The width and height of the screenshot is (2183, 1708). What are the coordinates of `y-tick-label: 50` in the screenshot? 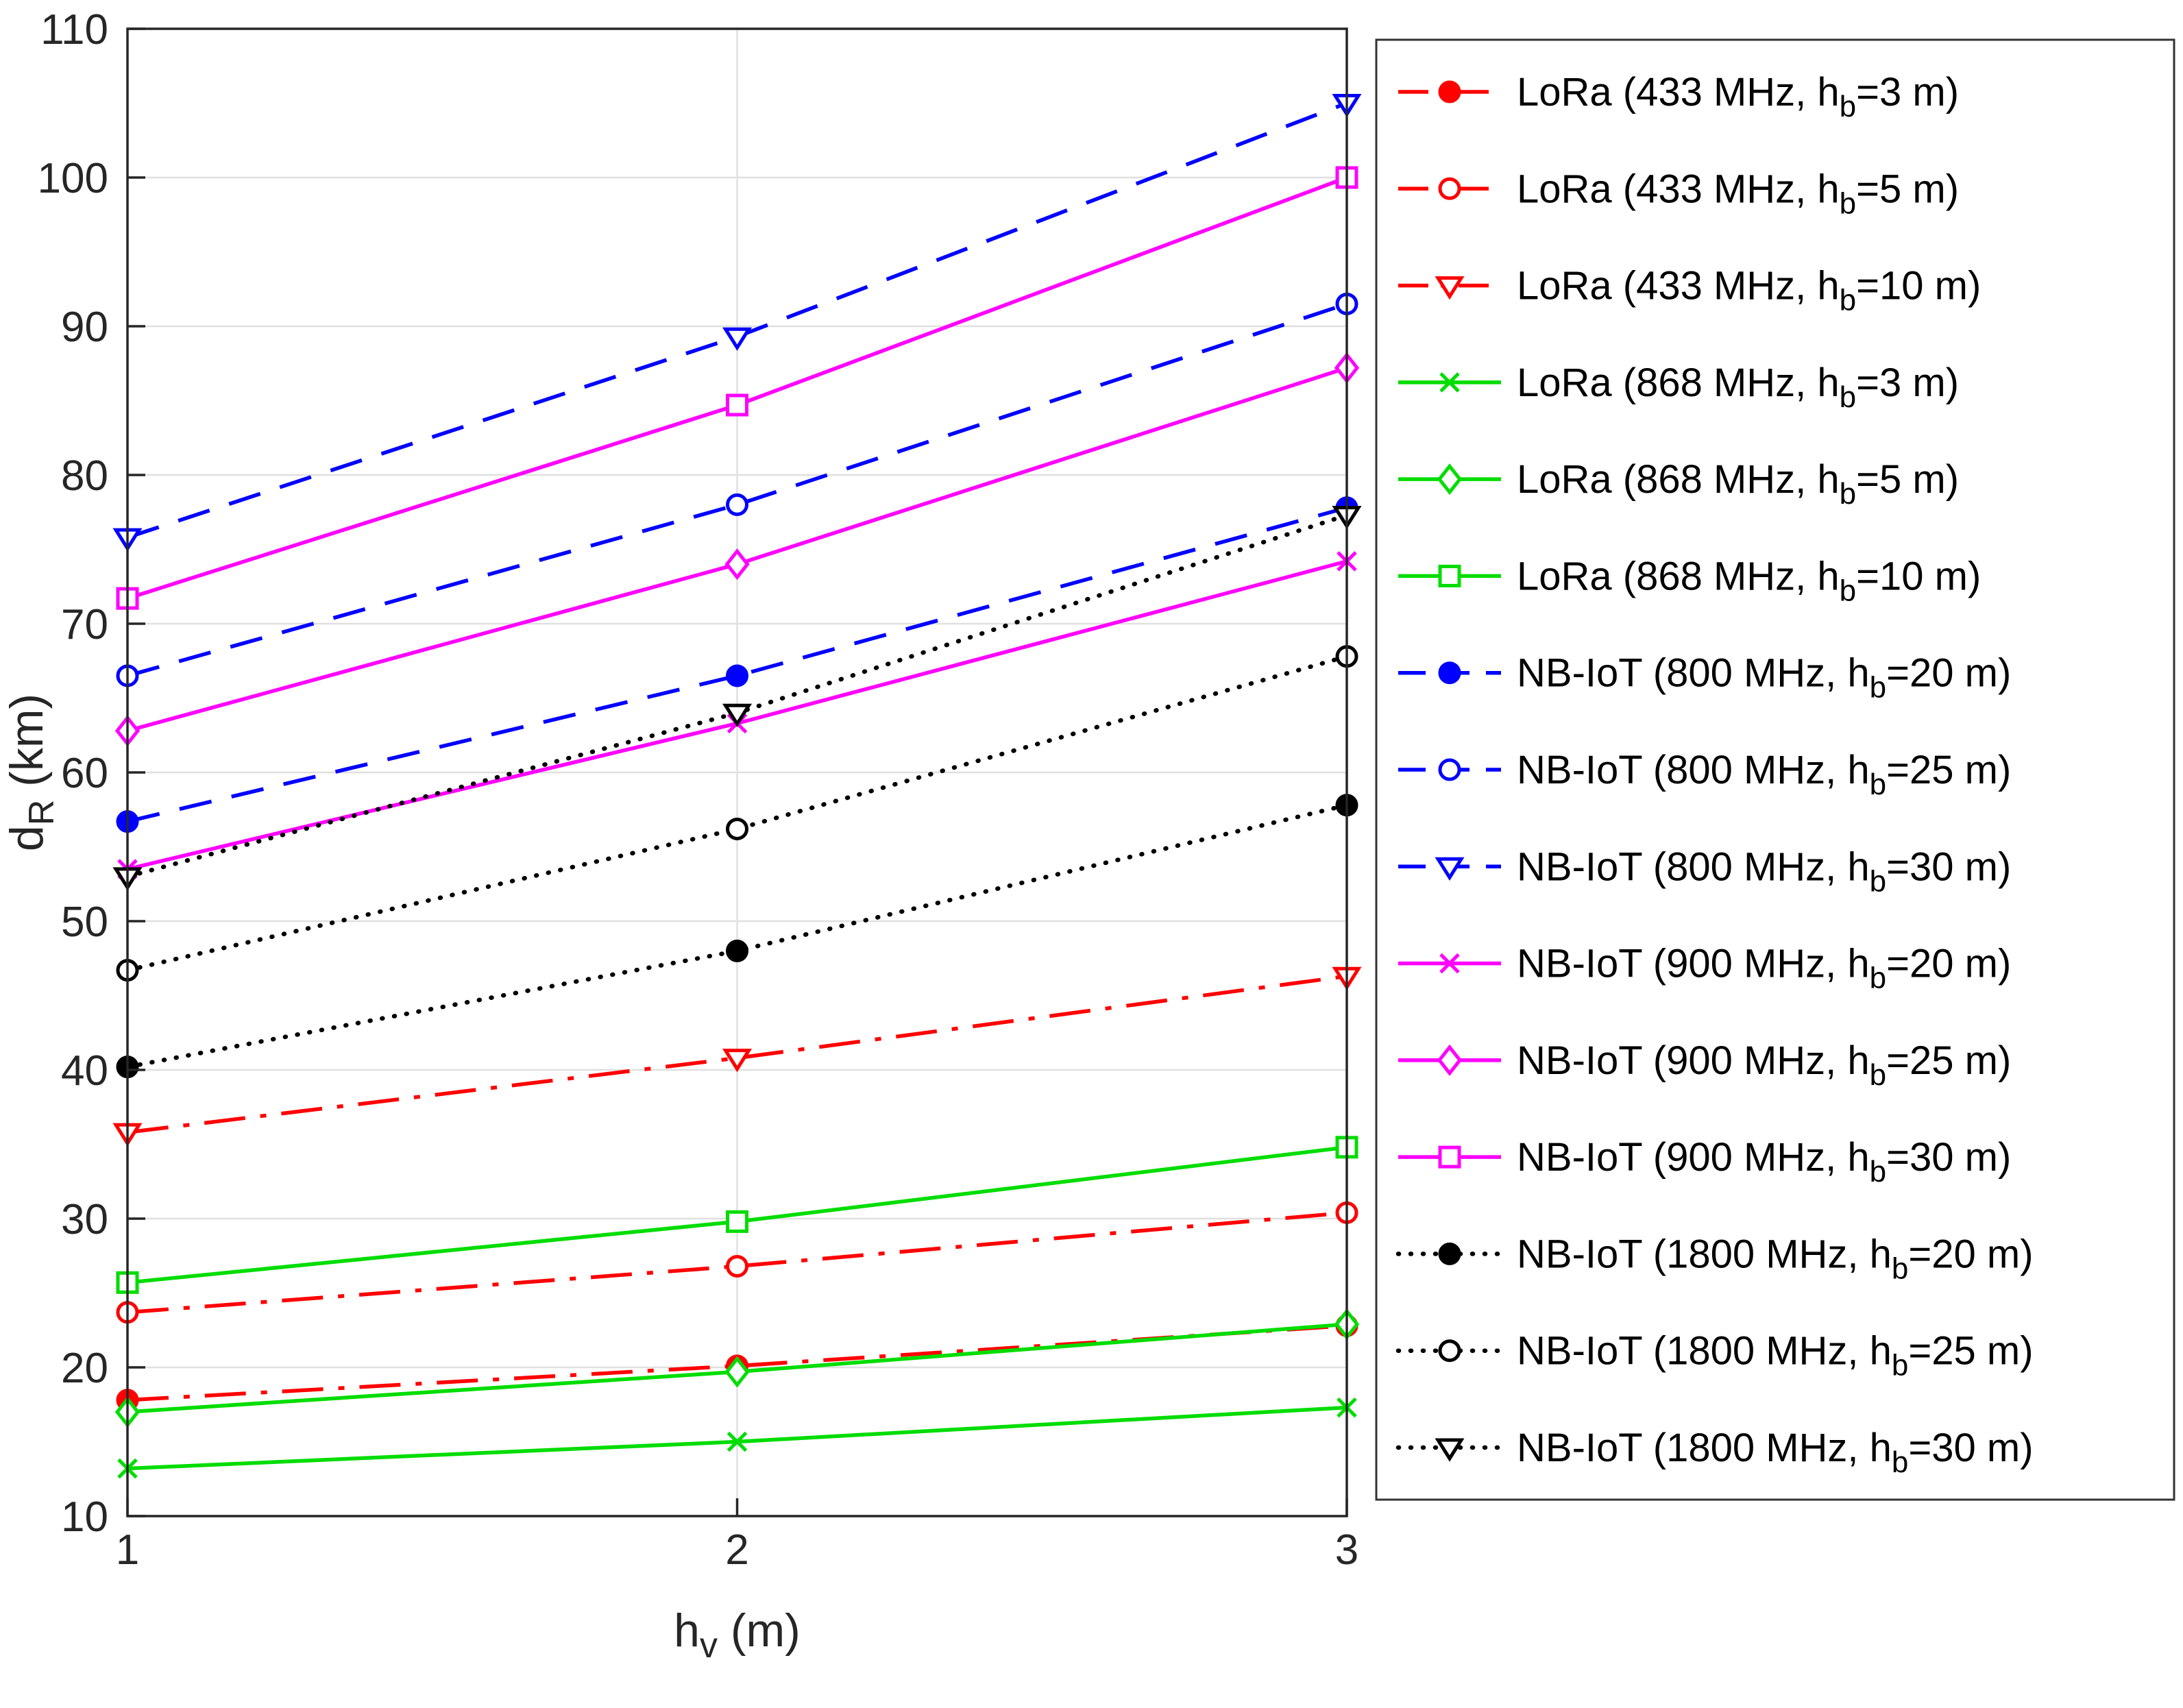 It's located at (84, 922).